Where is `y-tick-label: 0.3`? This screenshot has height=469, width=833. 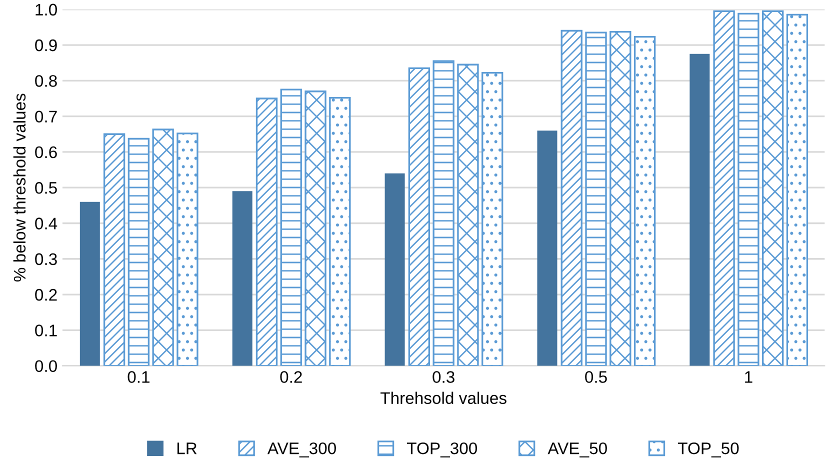 y-tick-label: 0.3 is located at coordinates (46, 259).